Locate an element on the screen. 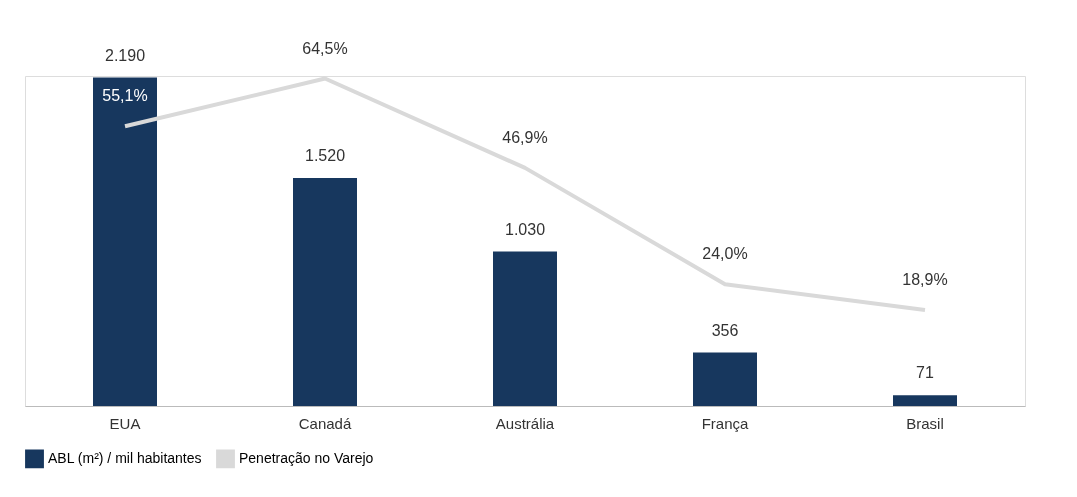 Image resolution: width=1077 pixels, height=497 pixels. data-label: 18,9% is located at coordinates (925, 280).